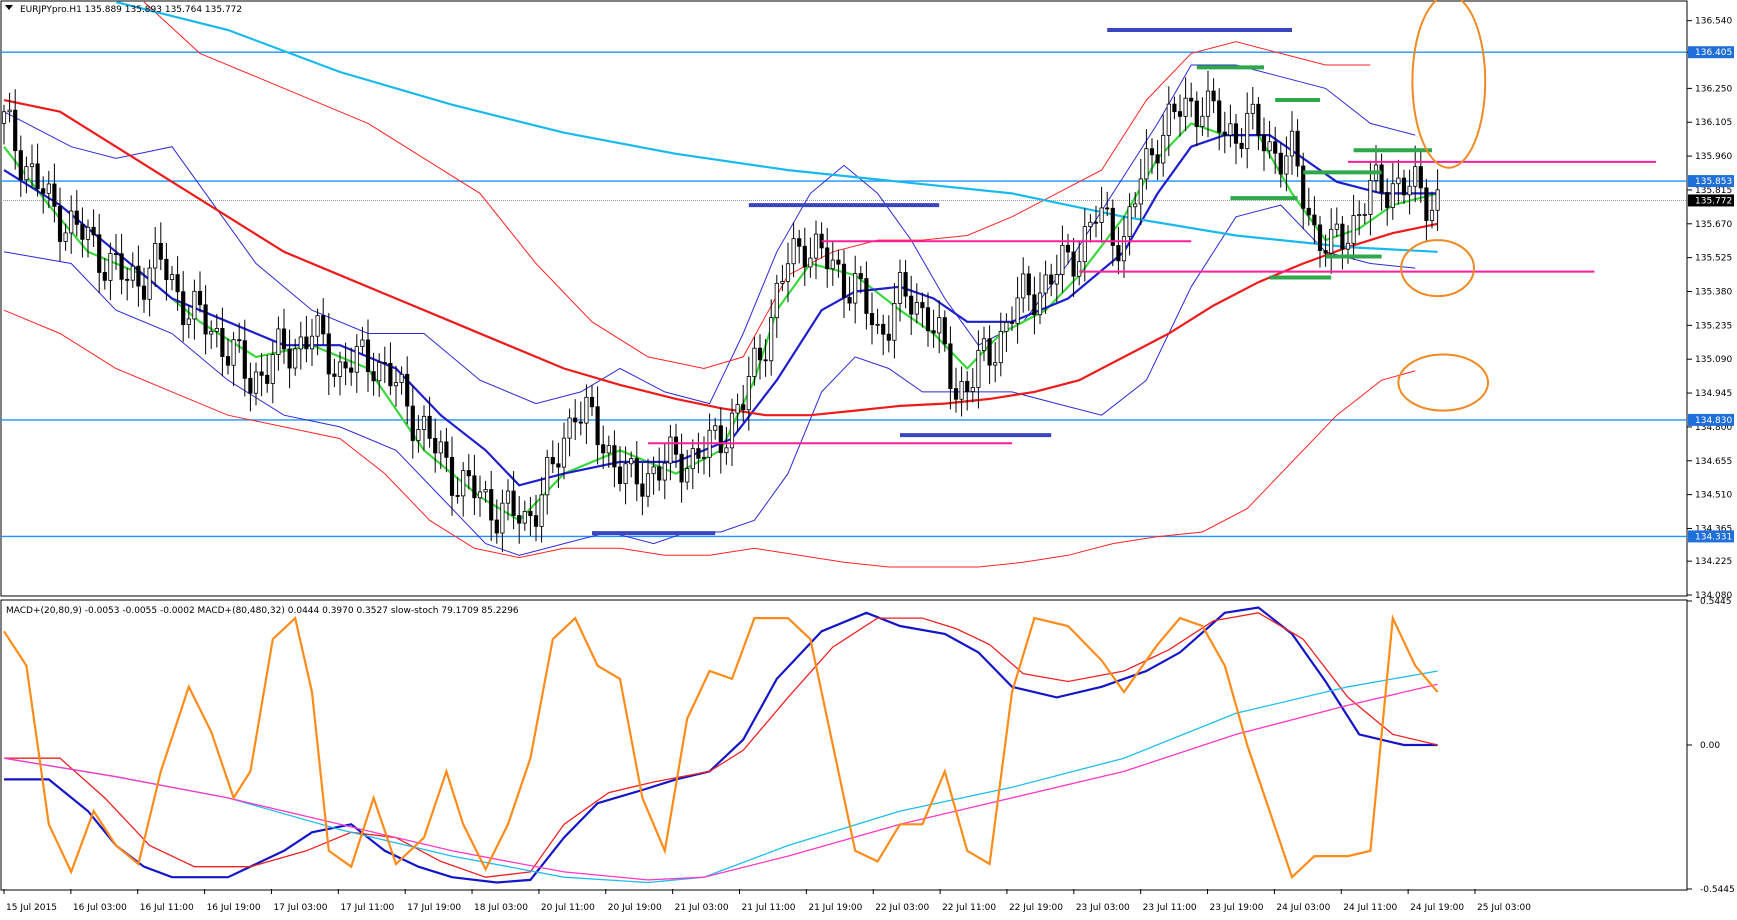 Image resolution: width=1737 pixels, height=920 pixels. I want to click on price-tick-label: 136.105, so click(1713, 123).